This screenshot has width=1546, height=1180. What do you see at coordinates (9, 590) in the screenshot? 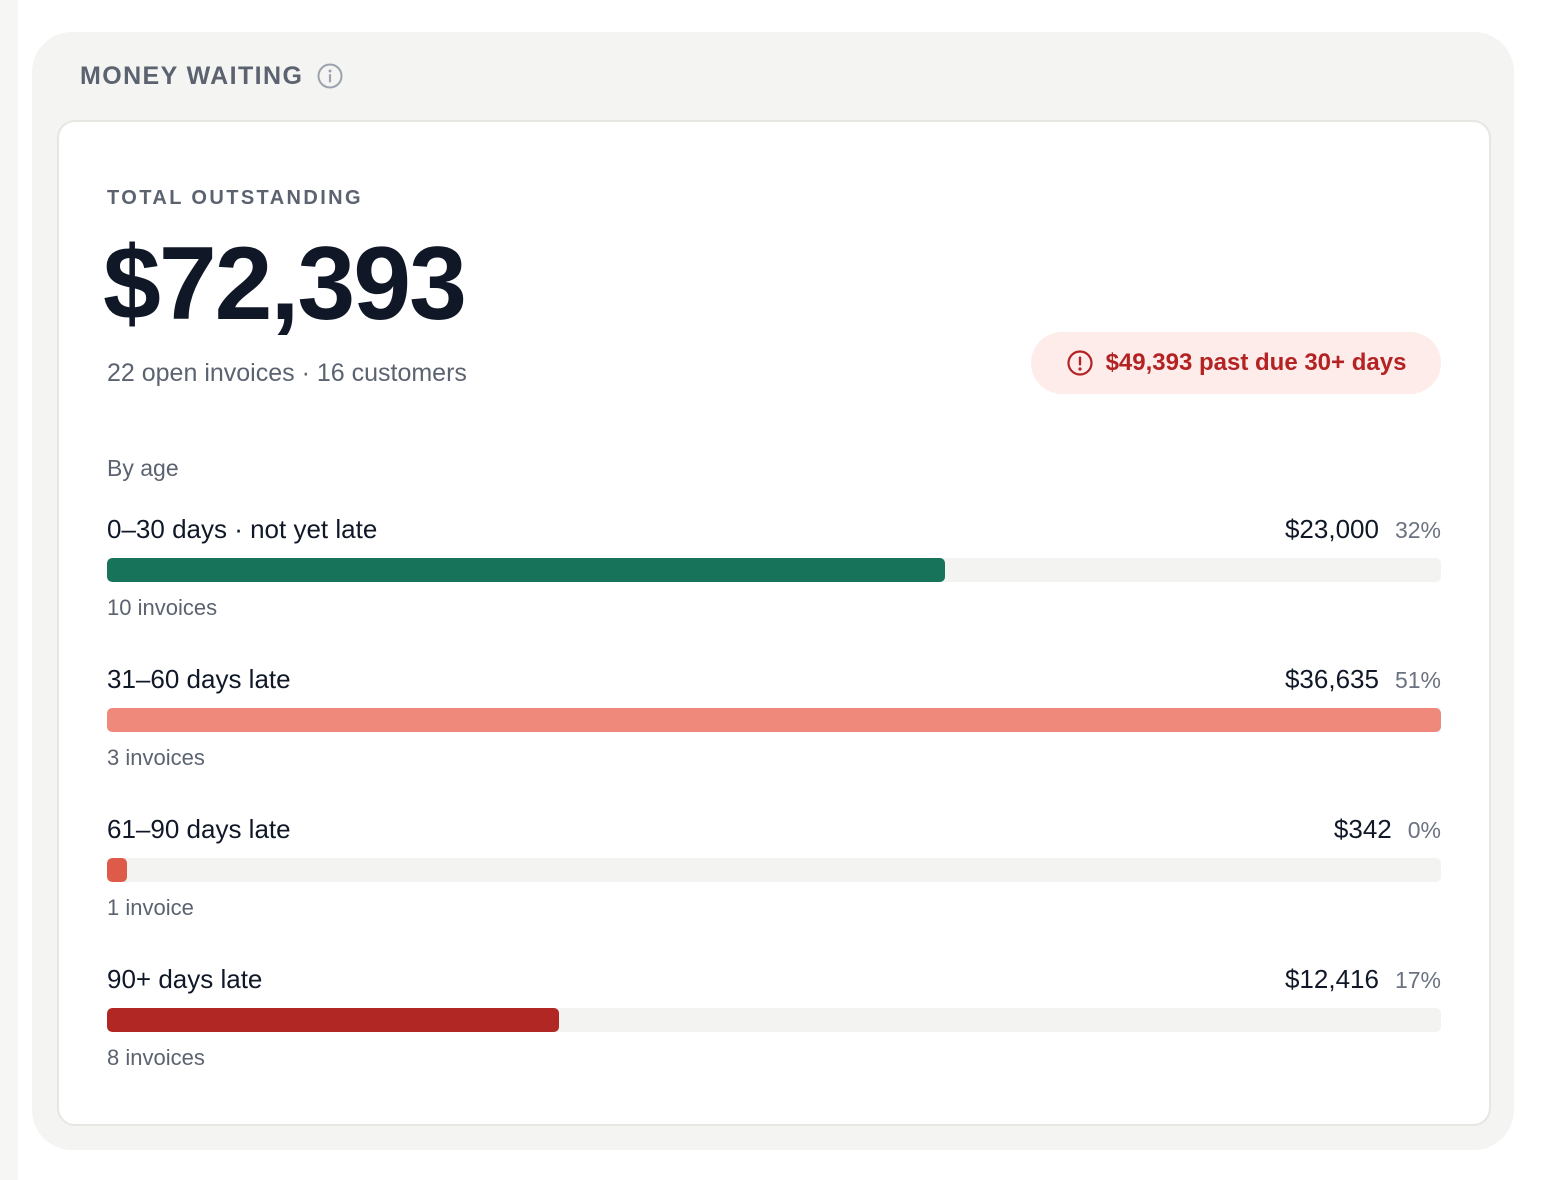
I see `page-left-edge` at bounding box center [9, 590].